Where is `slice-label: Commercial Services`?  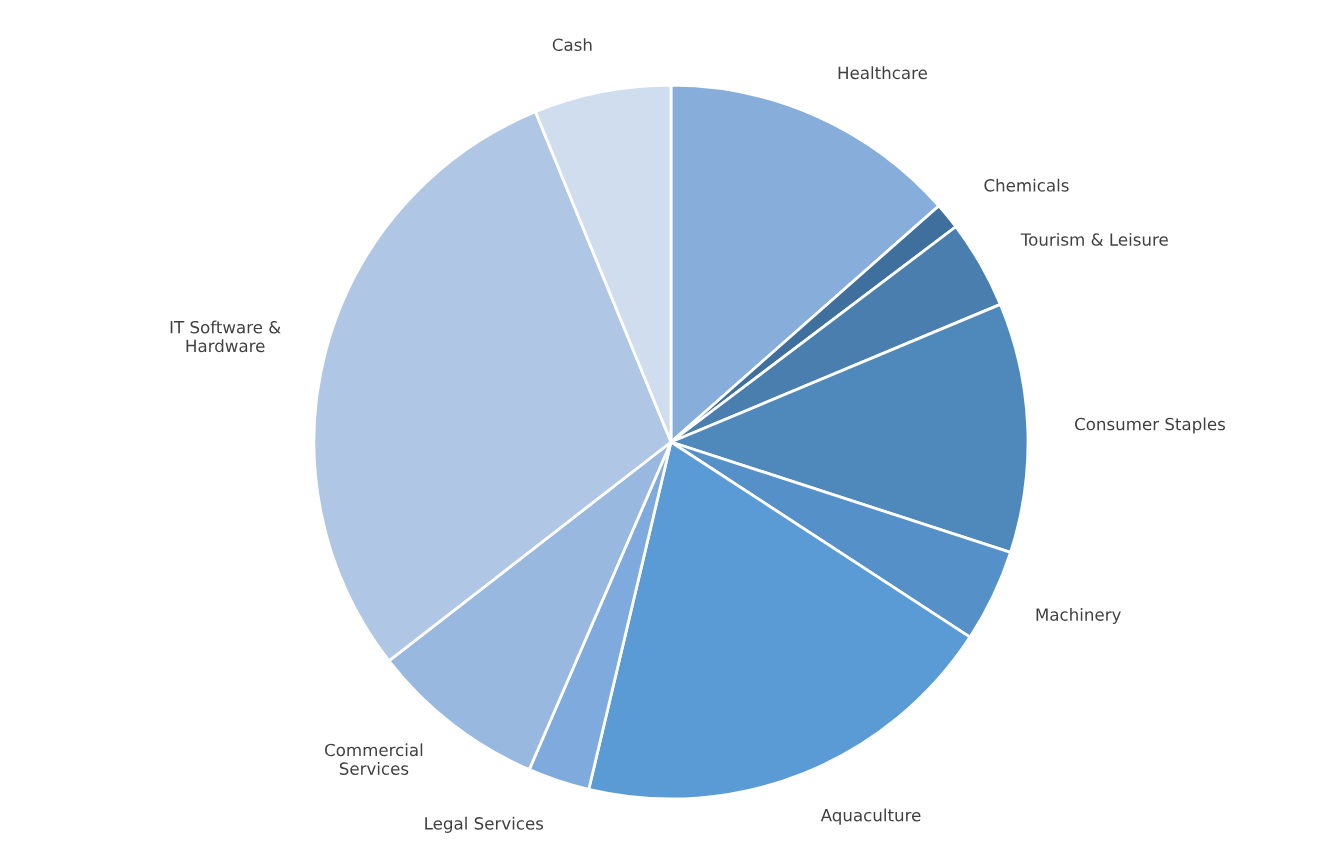 slice-label: Commercial Services is located at coordinates (374, 759).